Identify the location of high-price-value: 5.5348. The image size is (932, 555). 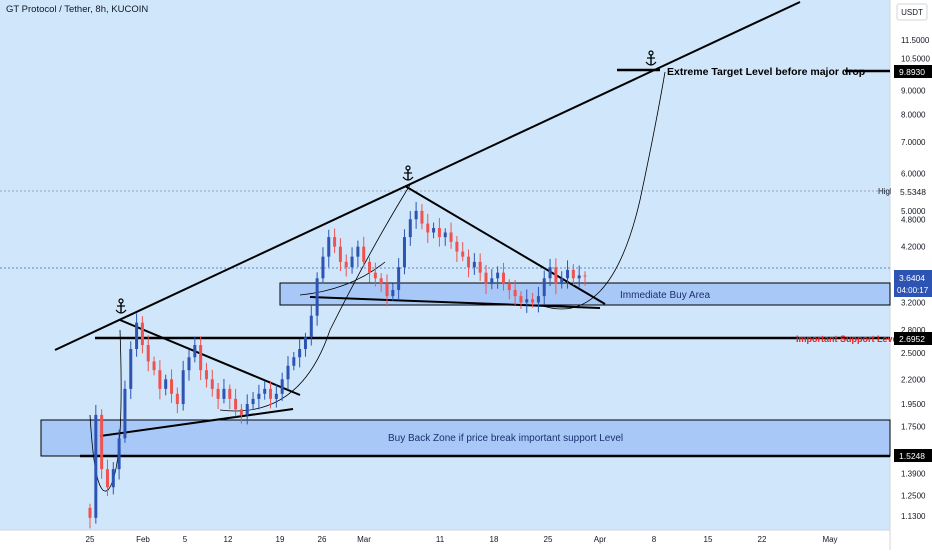
(913, 192).